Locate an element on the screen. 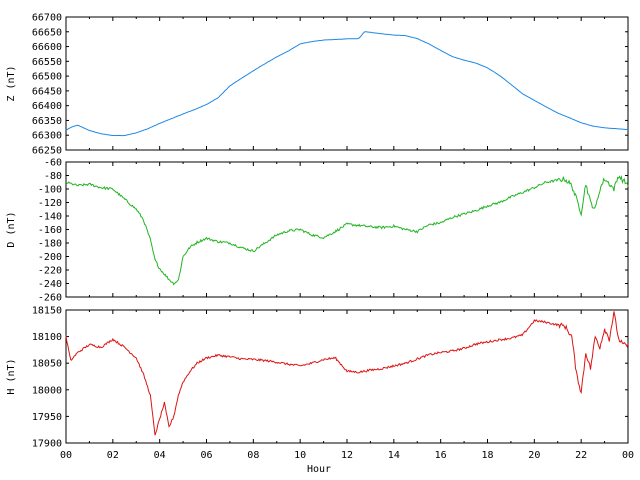 Image resolution: width=640 pixels, height=480 pixels. y-tick-label: -160 is located at coordinates (50, 230).